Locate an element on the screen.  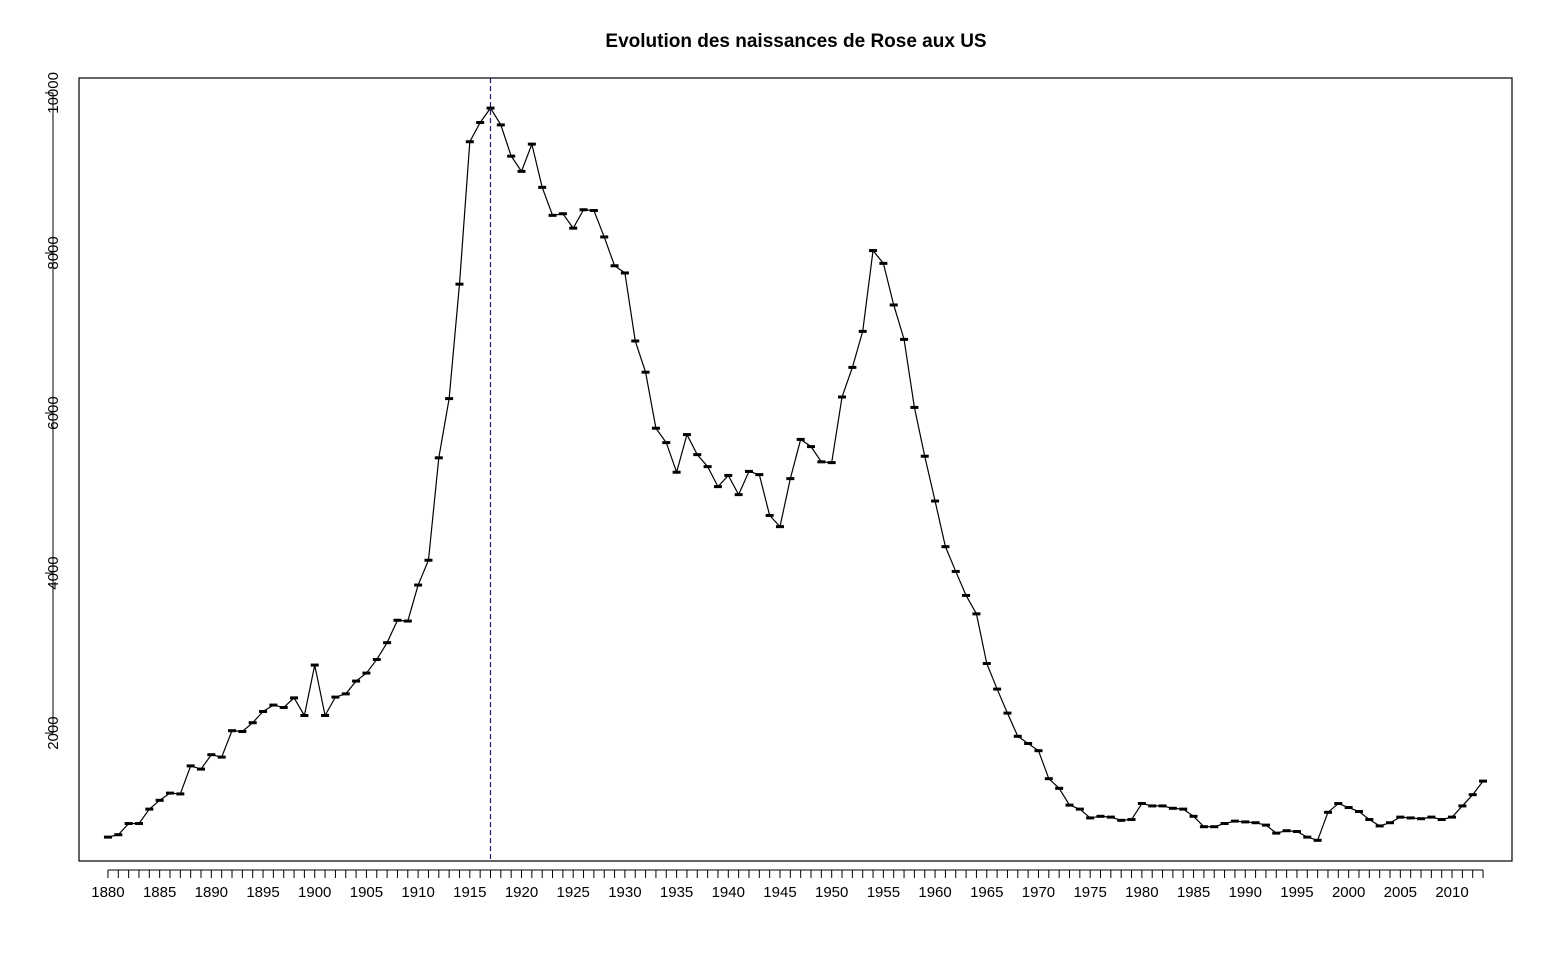
x-tick-label: 1890 is located at coordinates (211, 892).